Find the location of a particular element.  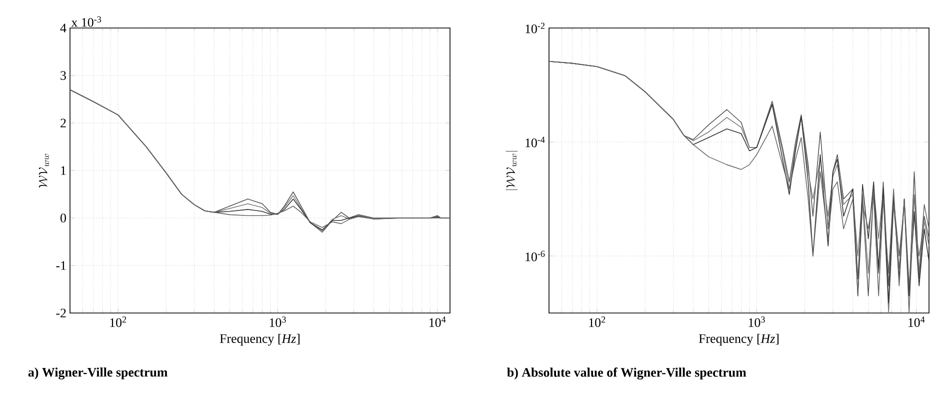

text: a) Wigner-Ville spectrum is located at coordinates (98, 374).